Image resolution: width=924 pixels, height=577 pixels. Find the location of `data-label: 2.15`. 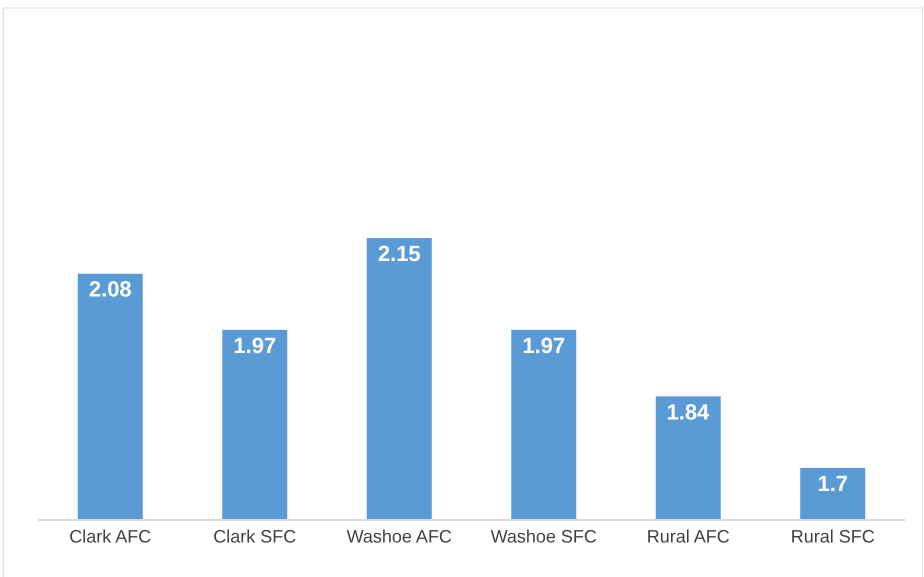

data-label: 2.15 is located at coordinates (399, 253).